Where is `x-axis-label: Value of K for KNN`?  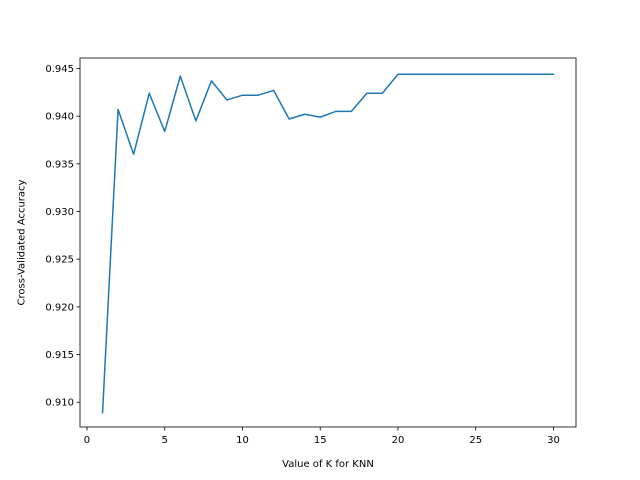 x-axis-label: Value of K for KNN is located at coordinates (328, 464).